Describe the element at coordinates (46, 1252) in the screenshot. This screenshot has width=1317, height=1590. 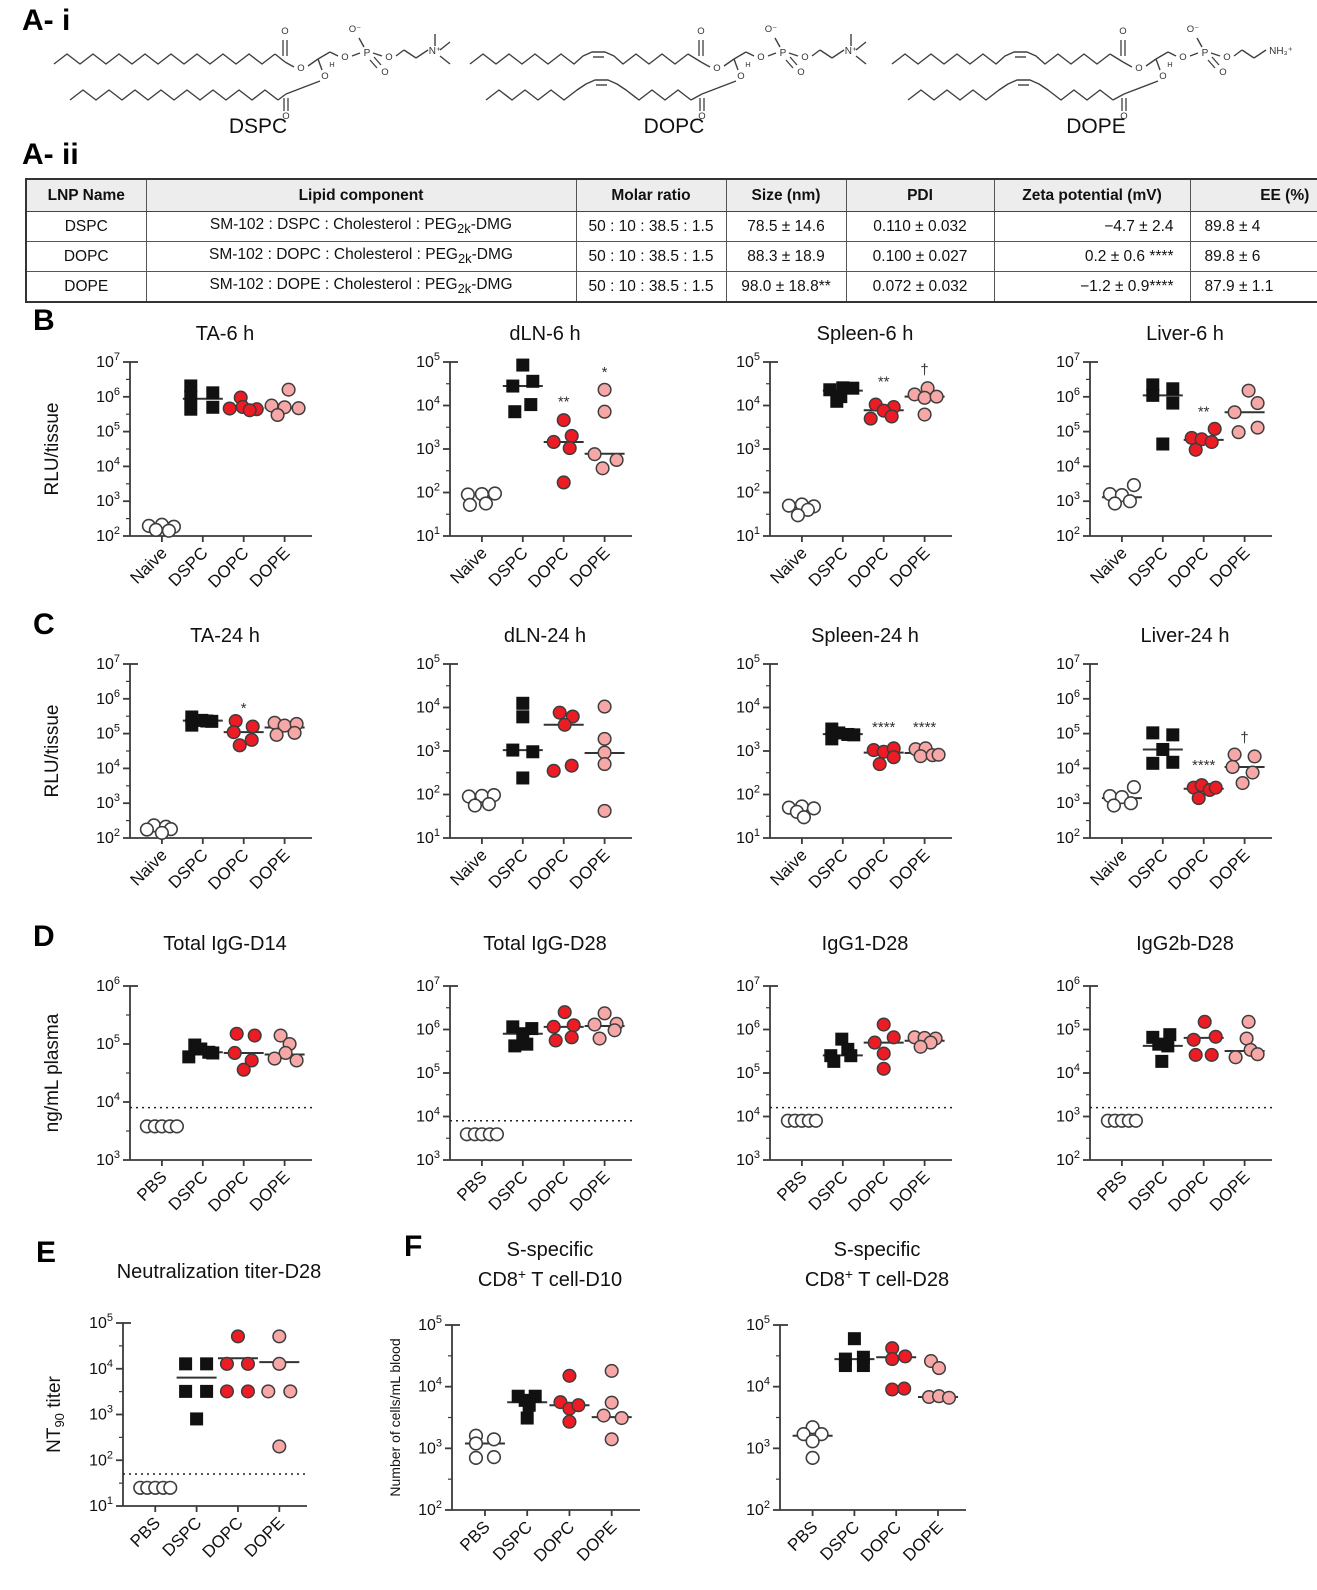
I see `panel-label-e: E` at that location.